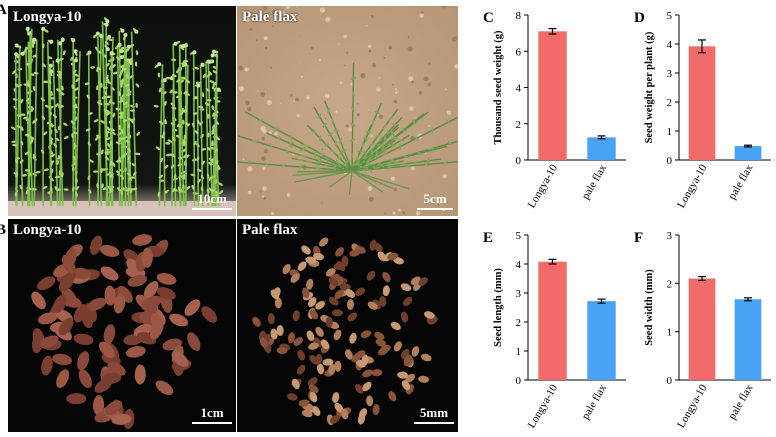 The image size is (776, 437). I want to click on photo-label-longya: Longya-10, so click(47, 17).